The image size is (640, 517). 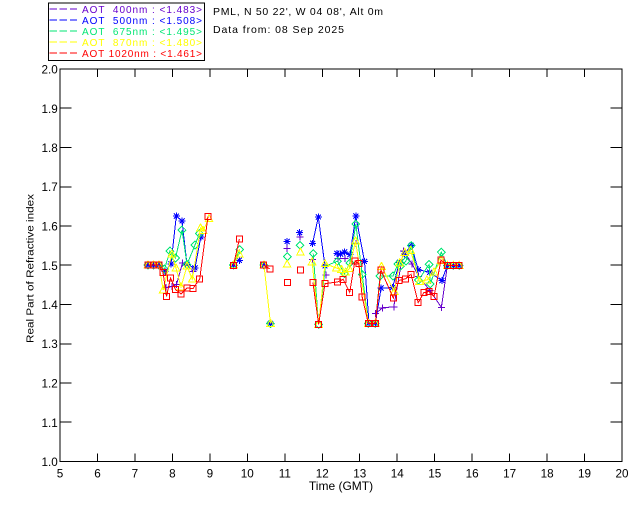 What do you see at coordinates (50, 344) in the screenshot?
I see `svg-text: 1.3` at bounding box center [50, 344].